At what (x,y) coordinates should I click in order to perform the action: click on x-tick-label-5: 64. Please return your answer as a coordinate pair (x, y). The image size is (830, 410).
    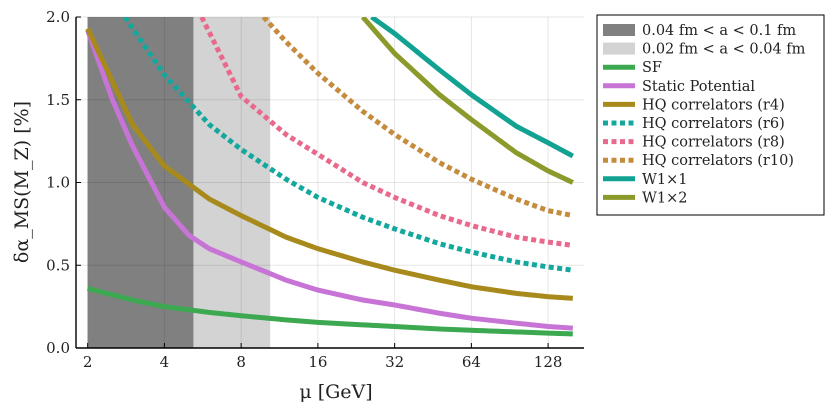
    Looking at the image, I should click on (471, 362).